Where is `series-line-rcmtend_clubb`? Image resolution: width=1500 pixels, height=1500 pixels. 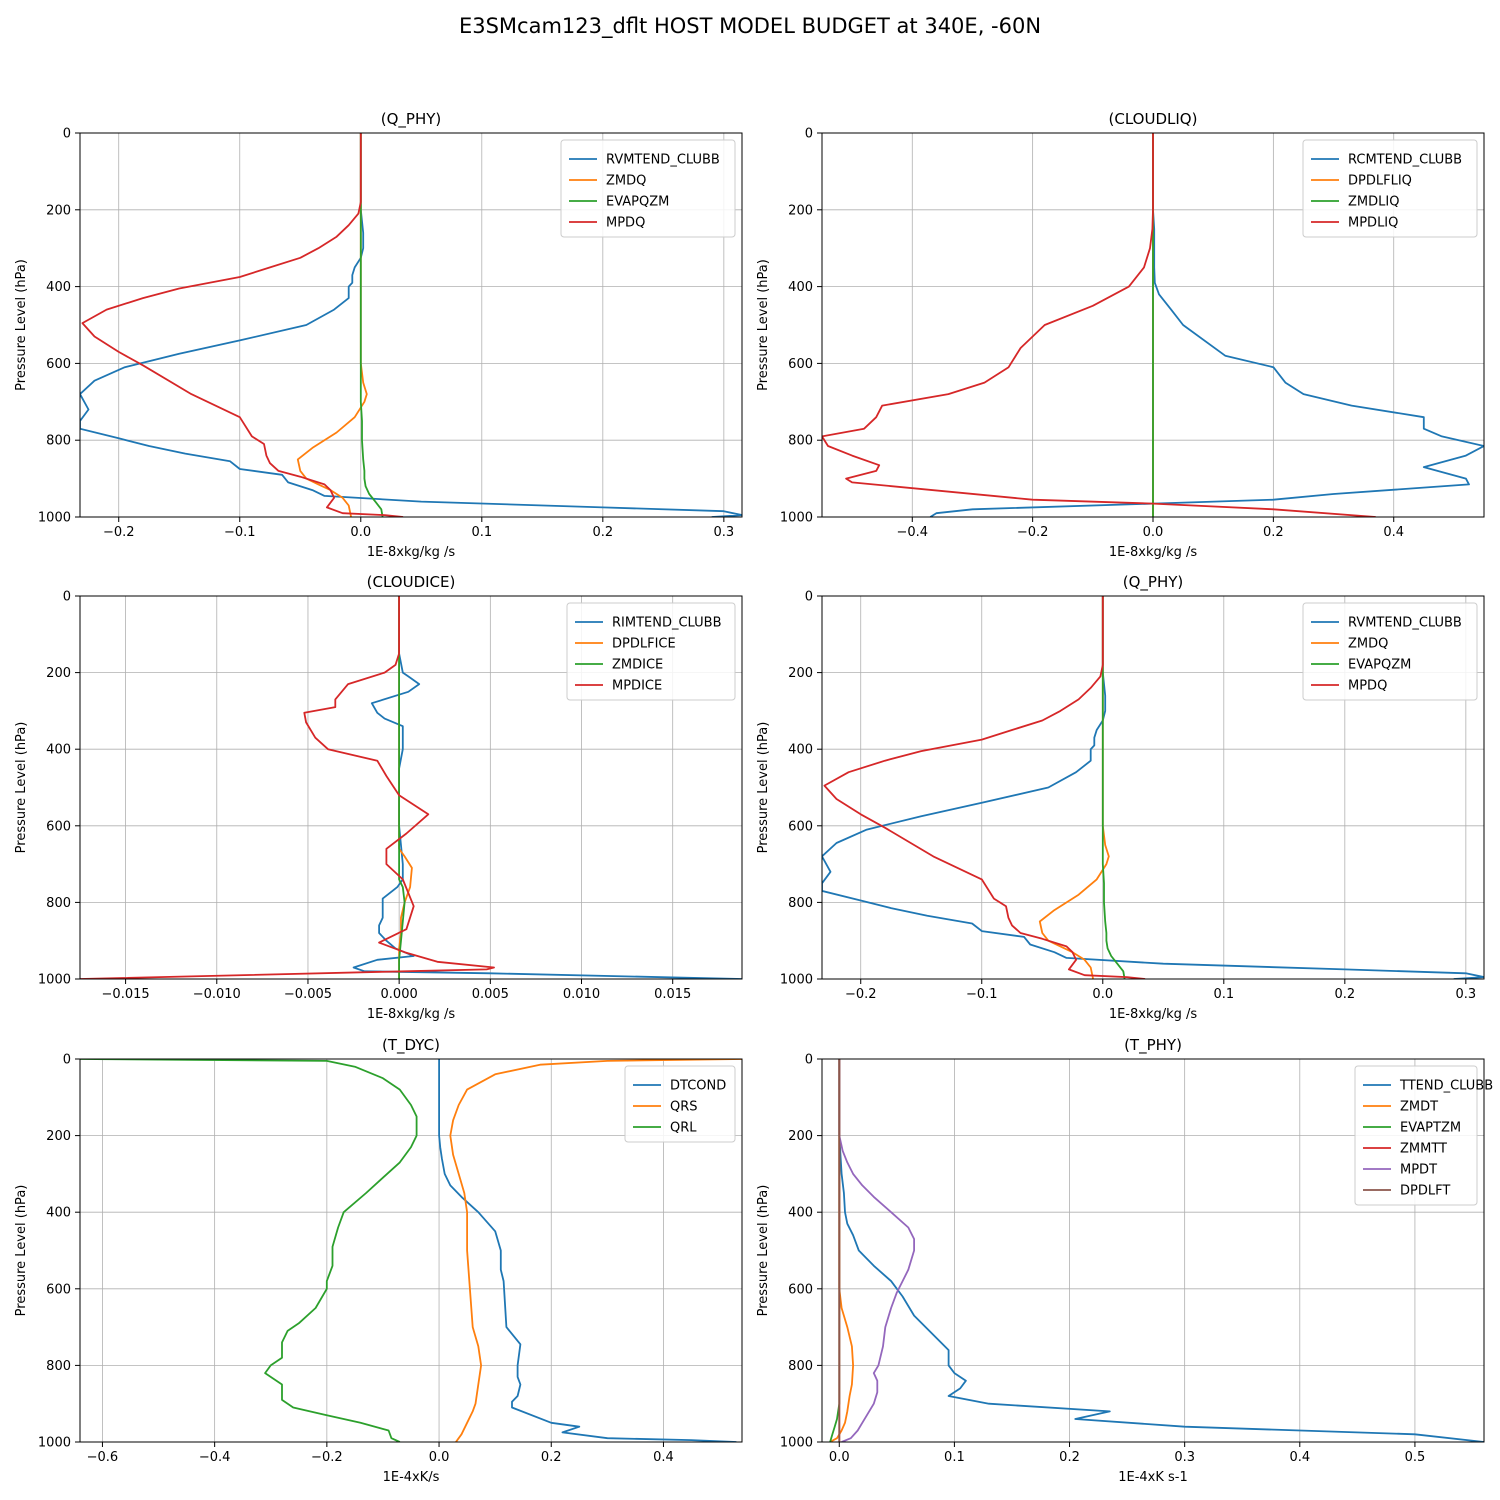
series-line-rcmtend_clubb is located at coordinates (1206, 325).